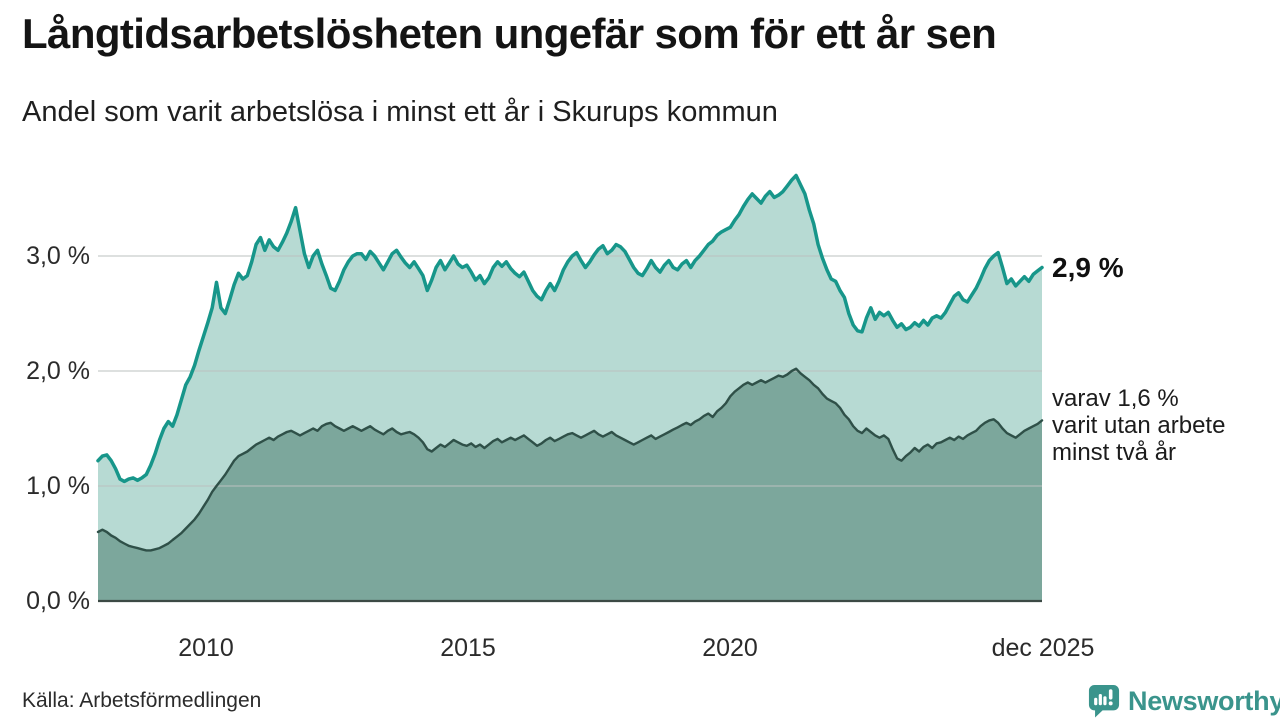  What do you see at coordinates (1115, 398) in the screenshot?
I see `secondary-annotation-line-1: varav 1,6 %` at bounding box center [1115, 398].